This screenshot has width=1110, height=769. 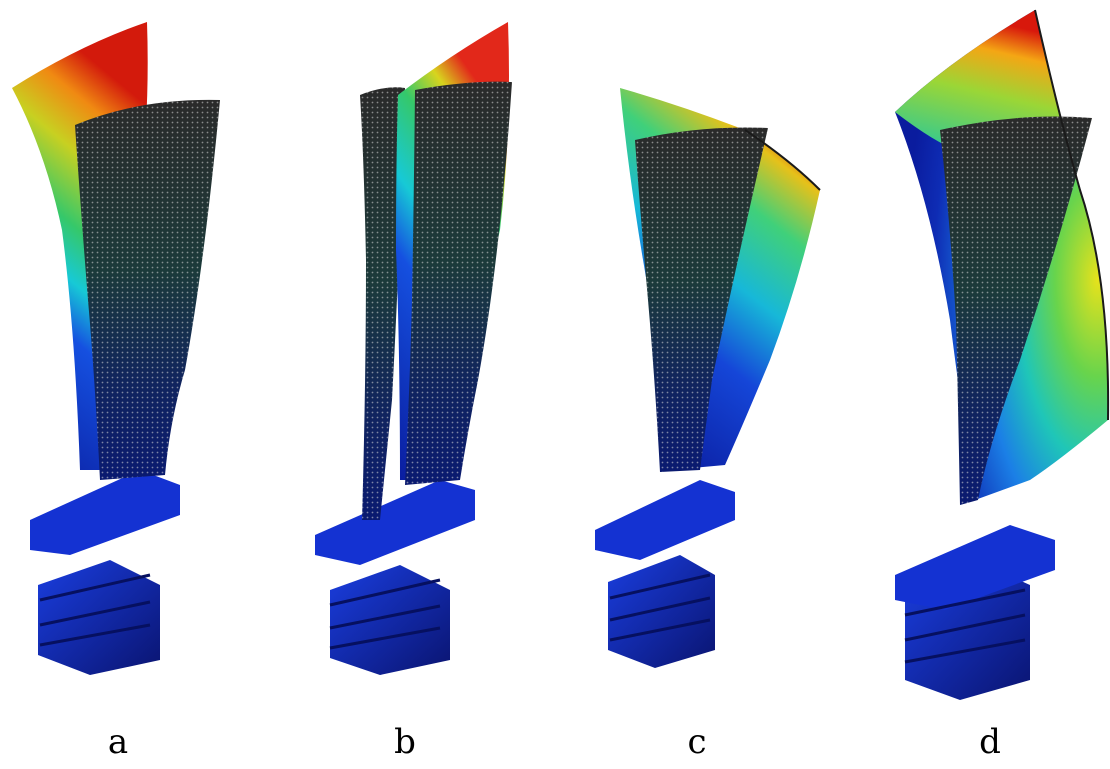 What do you see at coordinates (697, 742) in the screenshot?
I see `panel-label-c: c` at bounding box center [697, 742].